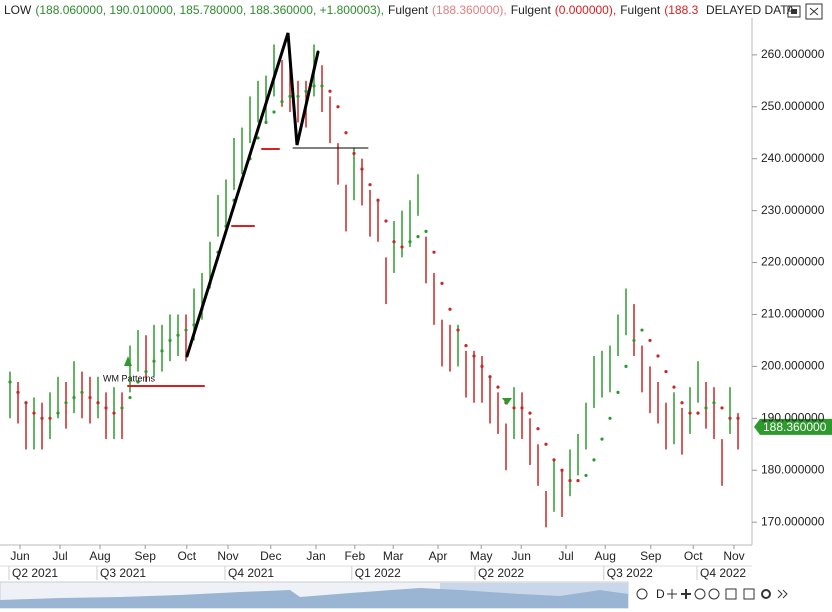 Image resolution: width=832 pixels, height=612 pixels. I want to click on x-tick-label: Feb, so click(354, 556).